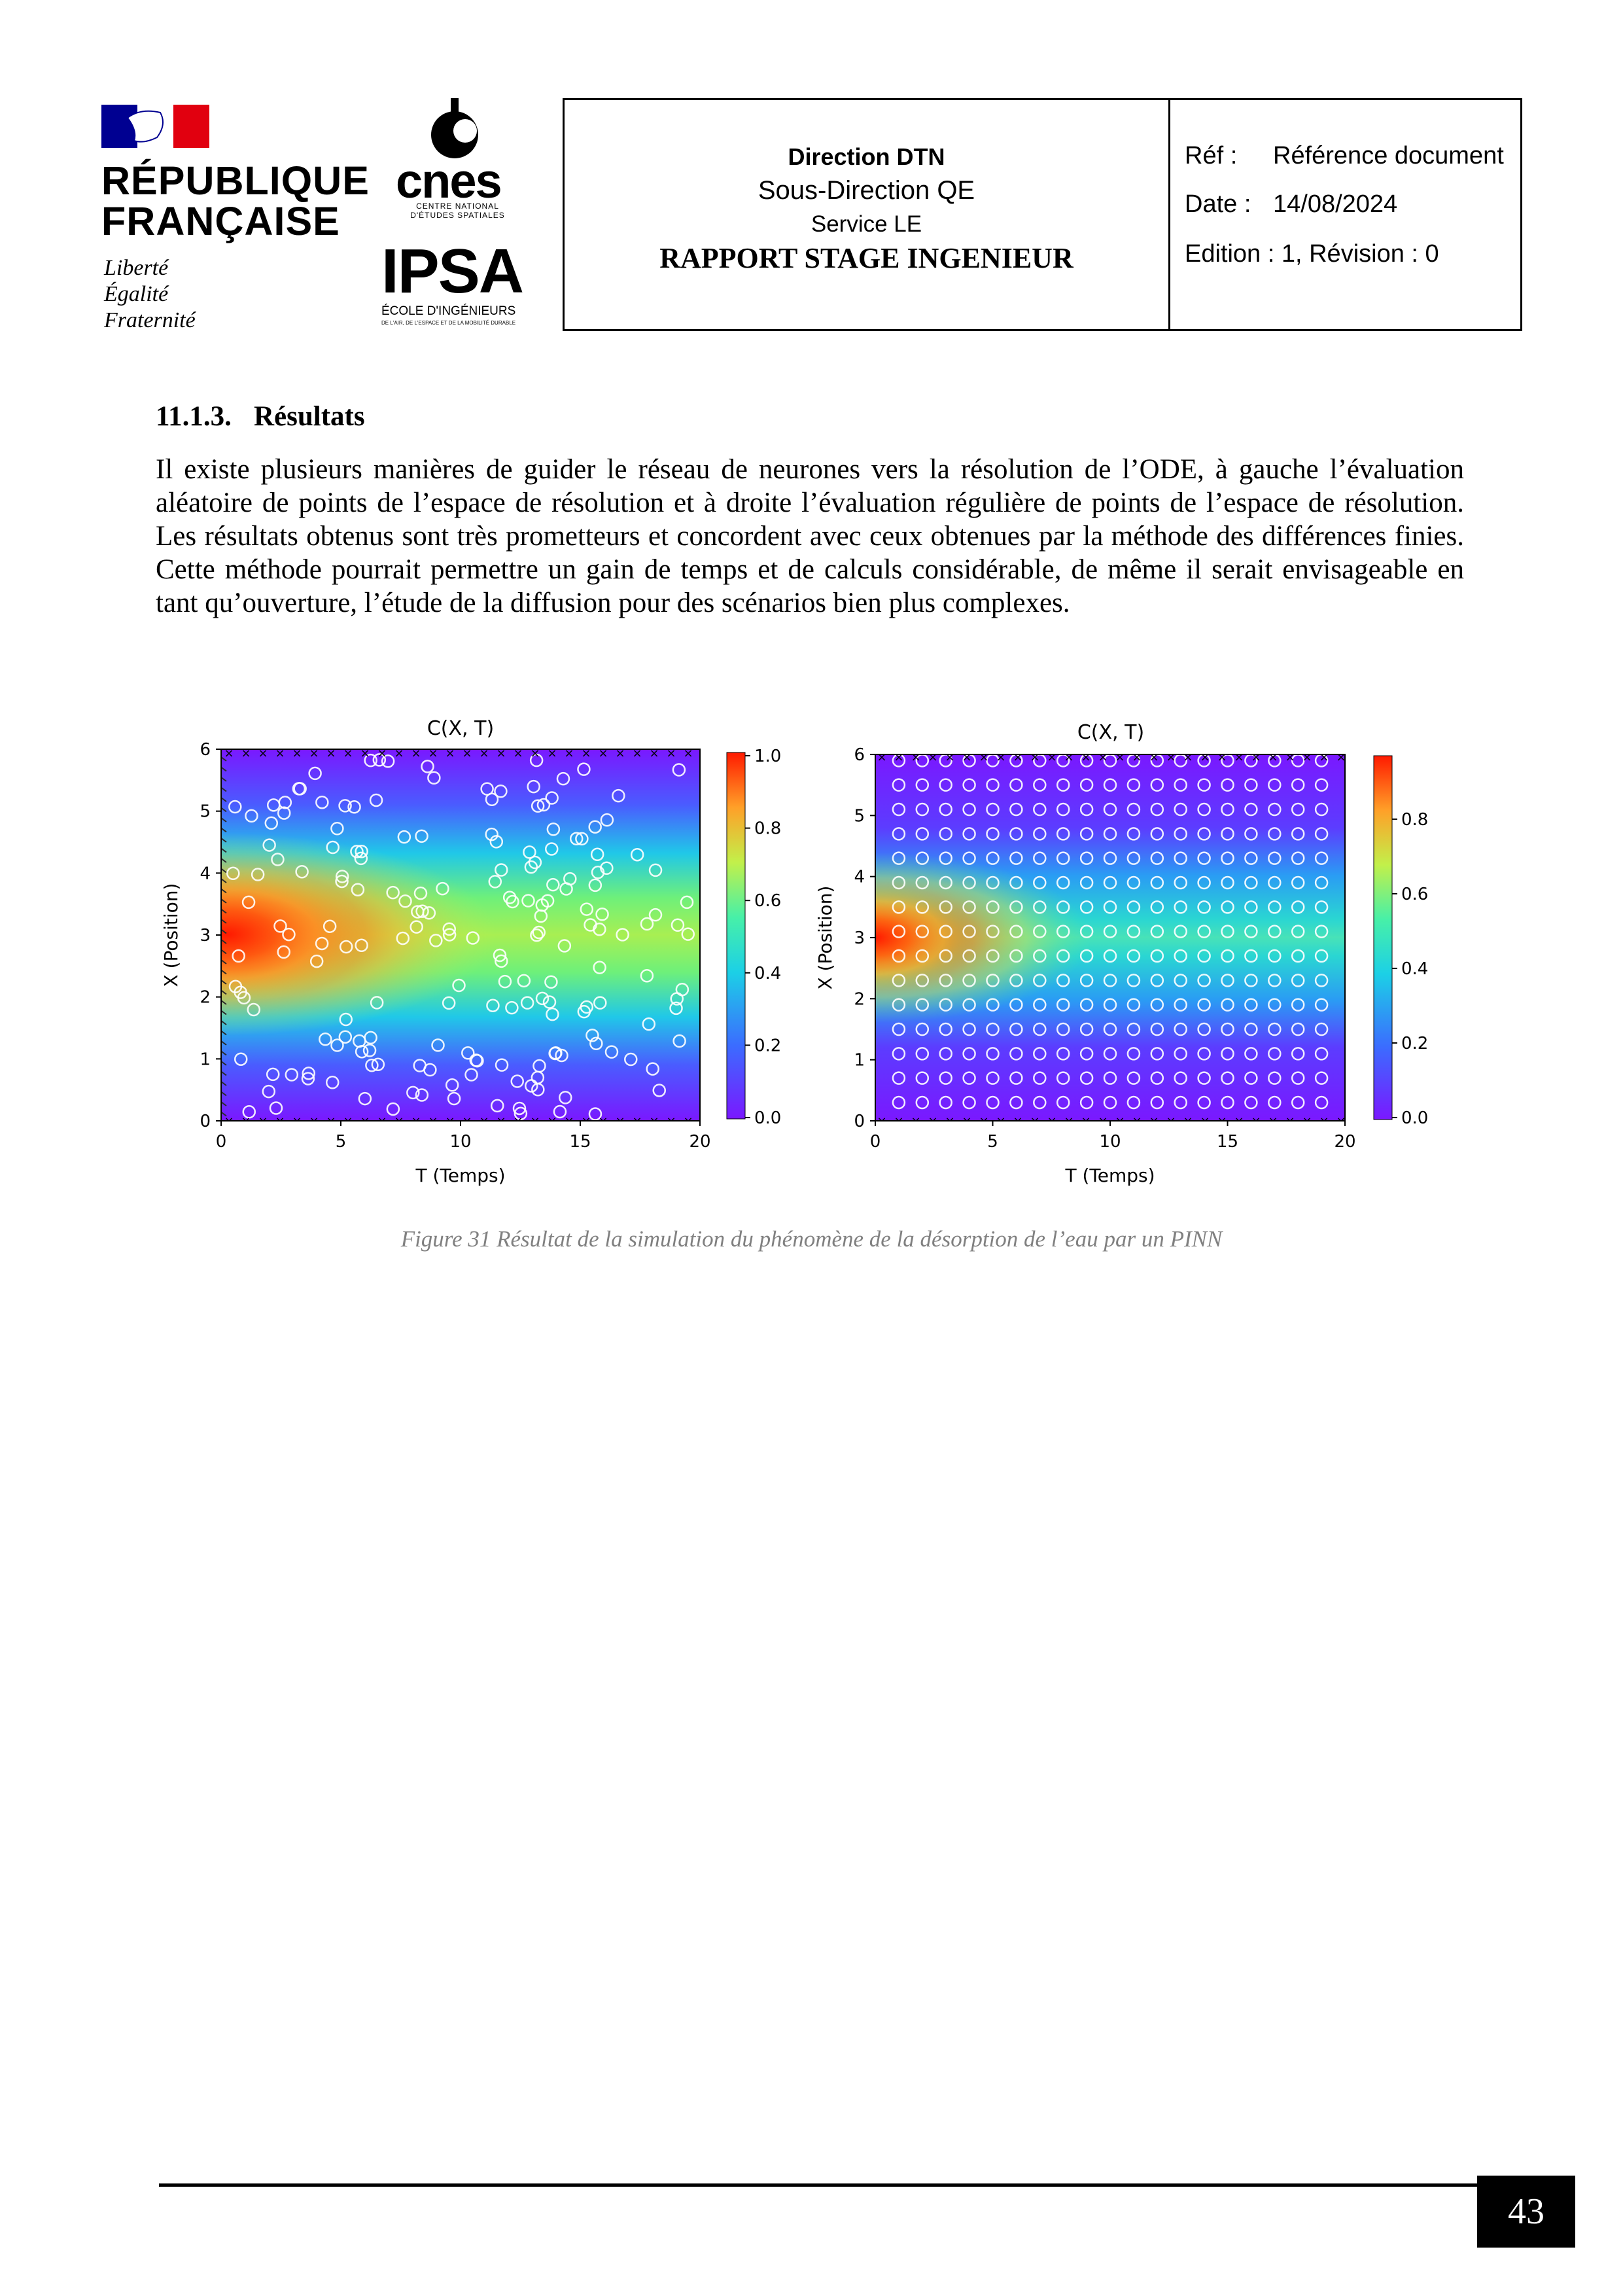 The image size is (1623, 2296). I want to click on edition-row: Edition : 1, Révision : 0, so click(1312, 254).